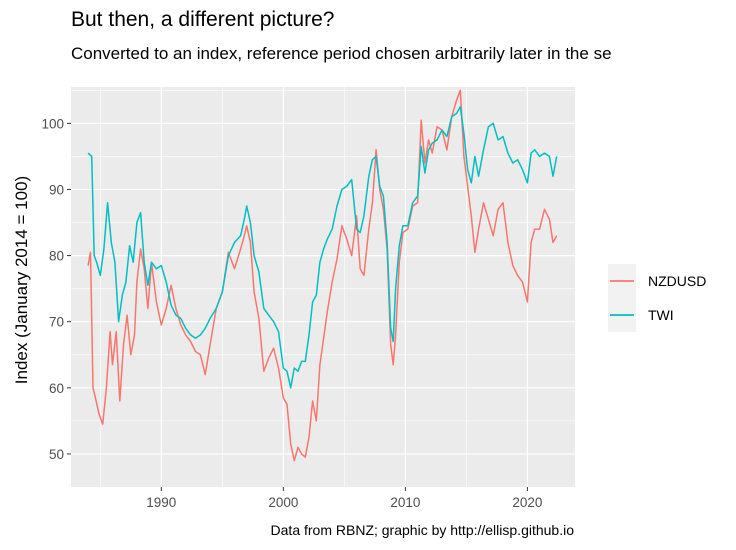 This screenshot has height=550, width=736. Describe the element at coordinates (52, 123) in the screenshot. I see `y-tick-label: 100` at that location.